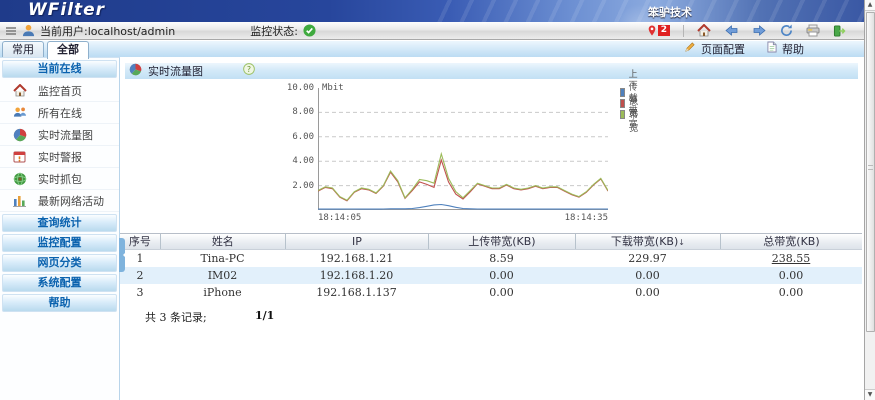 The height and width of the screenshot is (400, 875). I want to click on table-header-cell: 下载带宽(KB)↓, so click(648, 241).